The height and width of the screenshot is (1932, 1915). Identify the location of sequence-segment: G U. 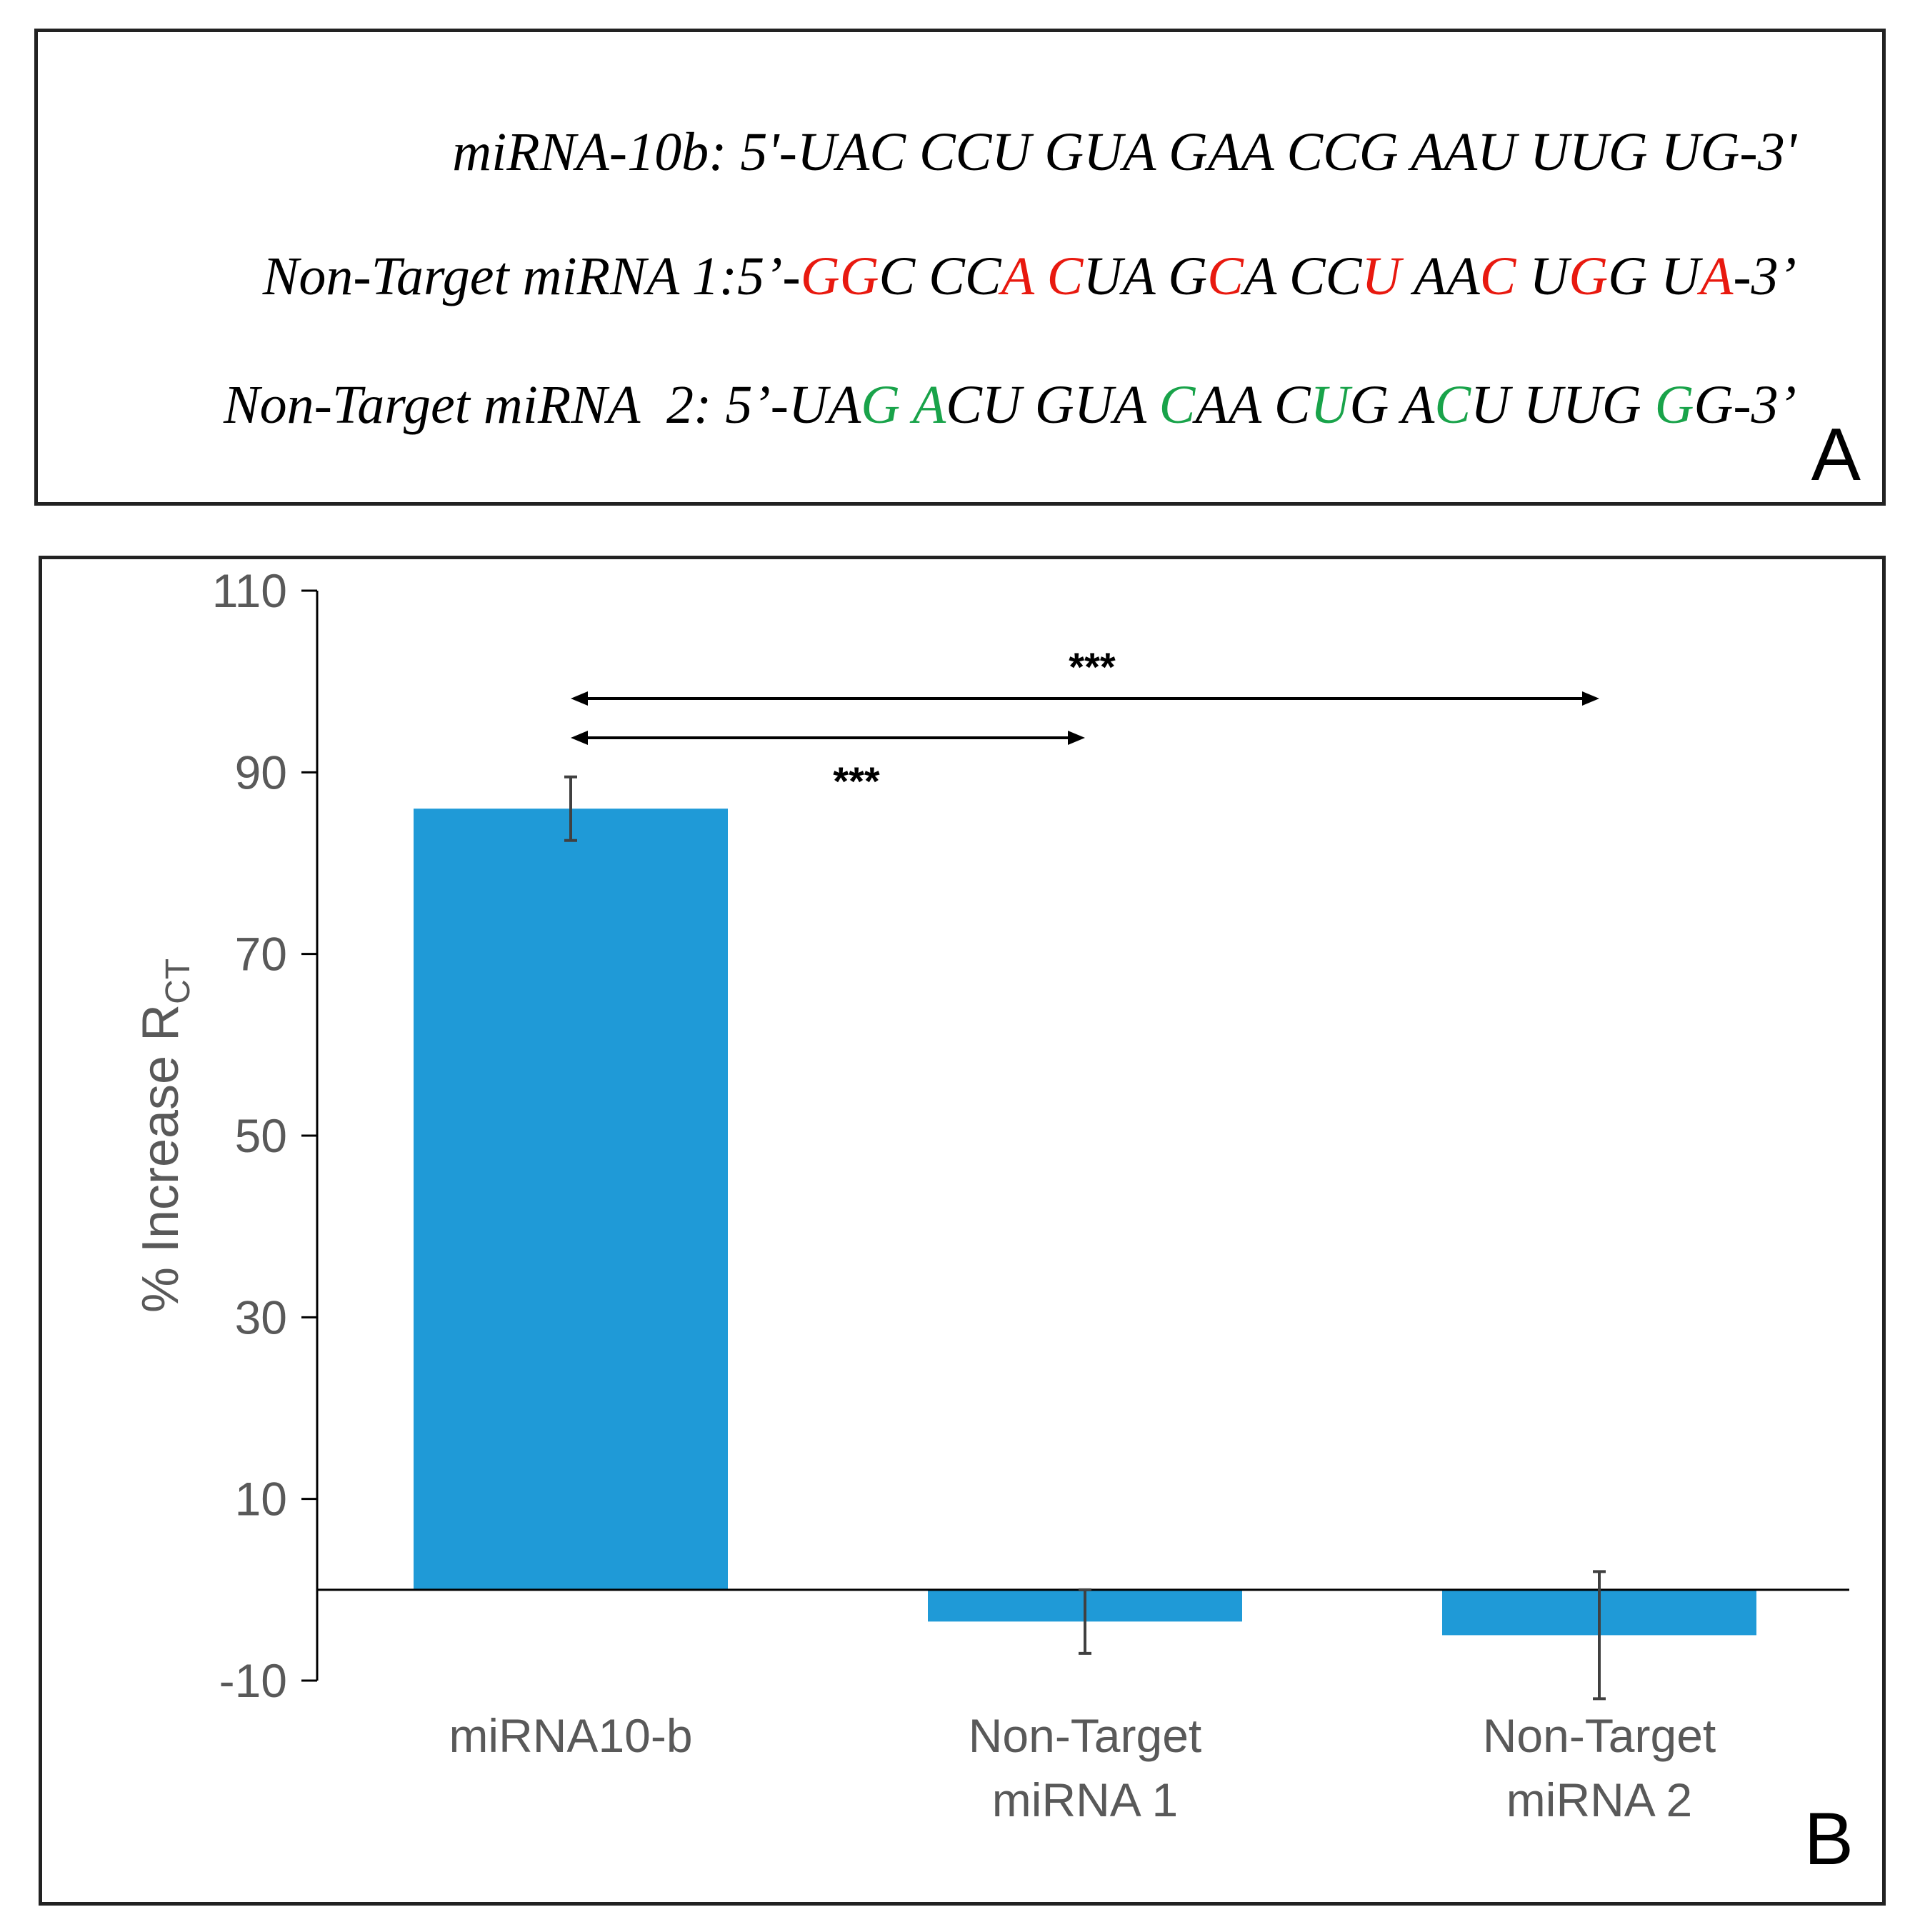
(1654, 276).